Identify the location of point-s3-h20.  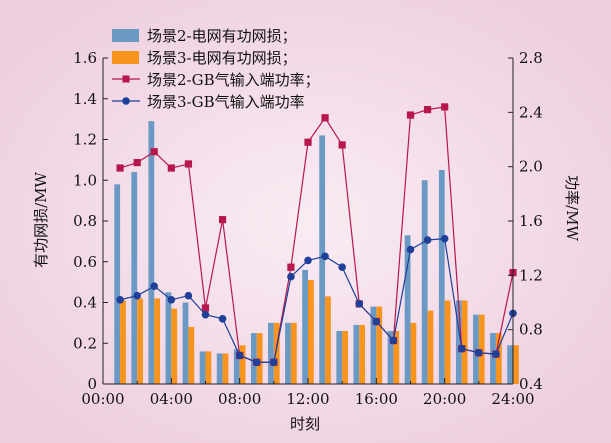
(444, 238).